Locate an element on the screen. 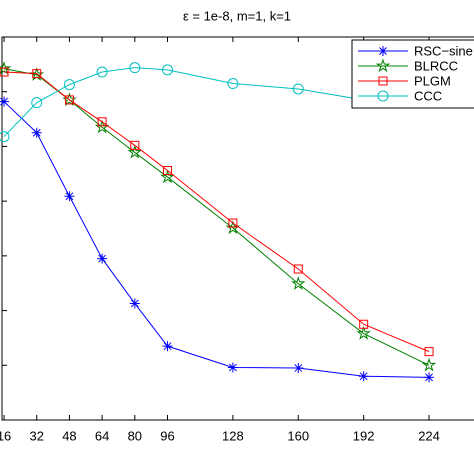 The image size is (474, 474). x-tick-label: 192 is located at coordinates (364, 435).